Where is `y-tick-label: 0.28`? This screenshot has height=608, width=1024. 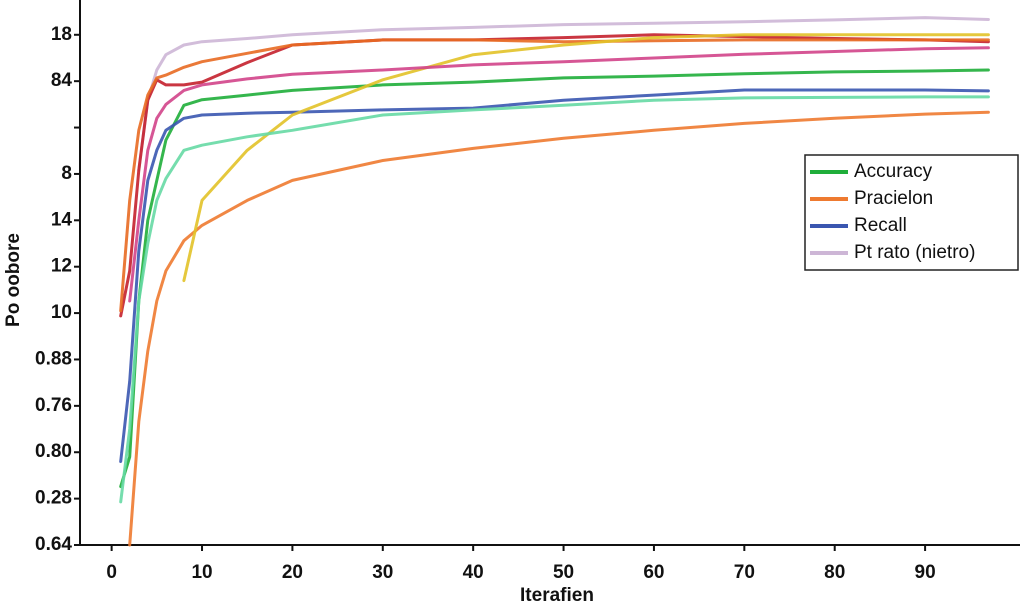 y-tick-label: 0.28 is located at coordinates (53, 498).